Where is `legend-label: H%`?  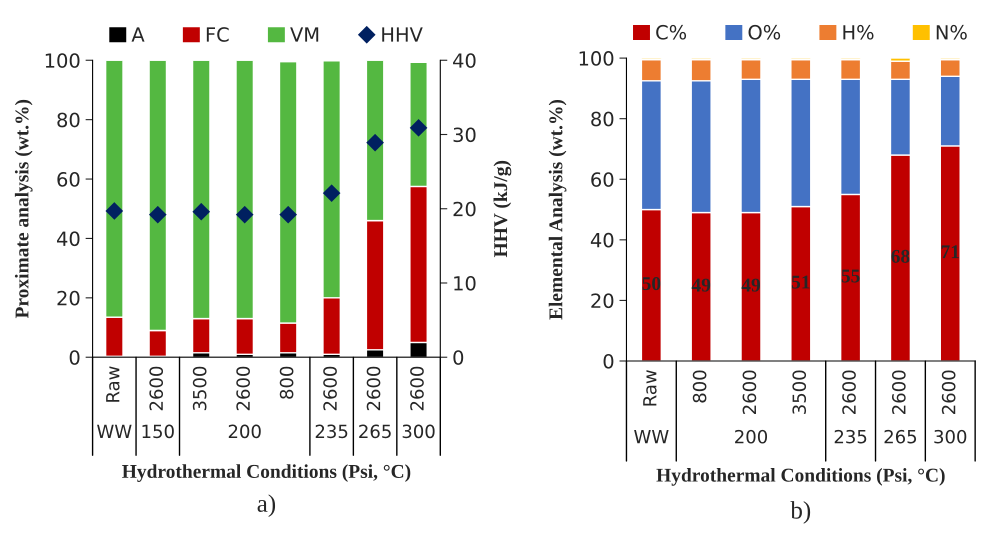 legend-label: H% is located at coordinates (858, 32).